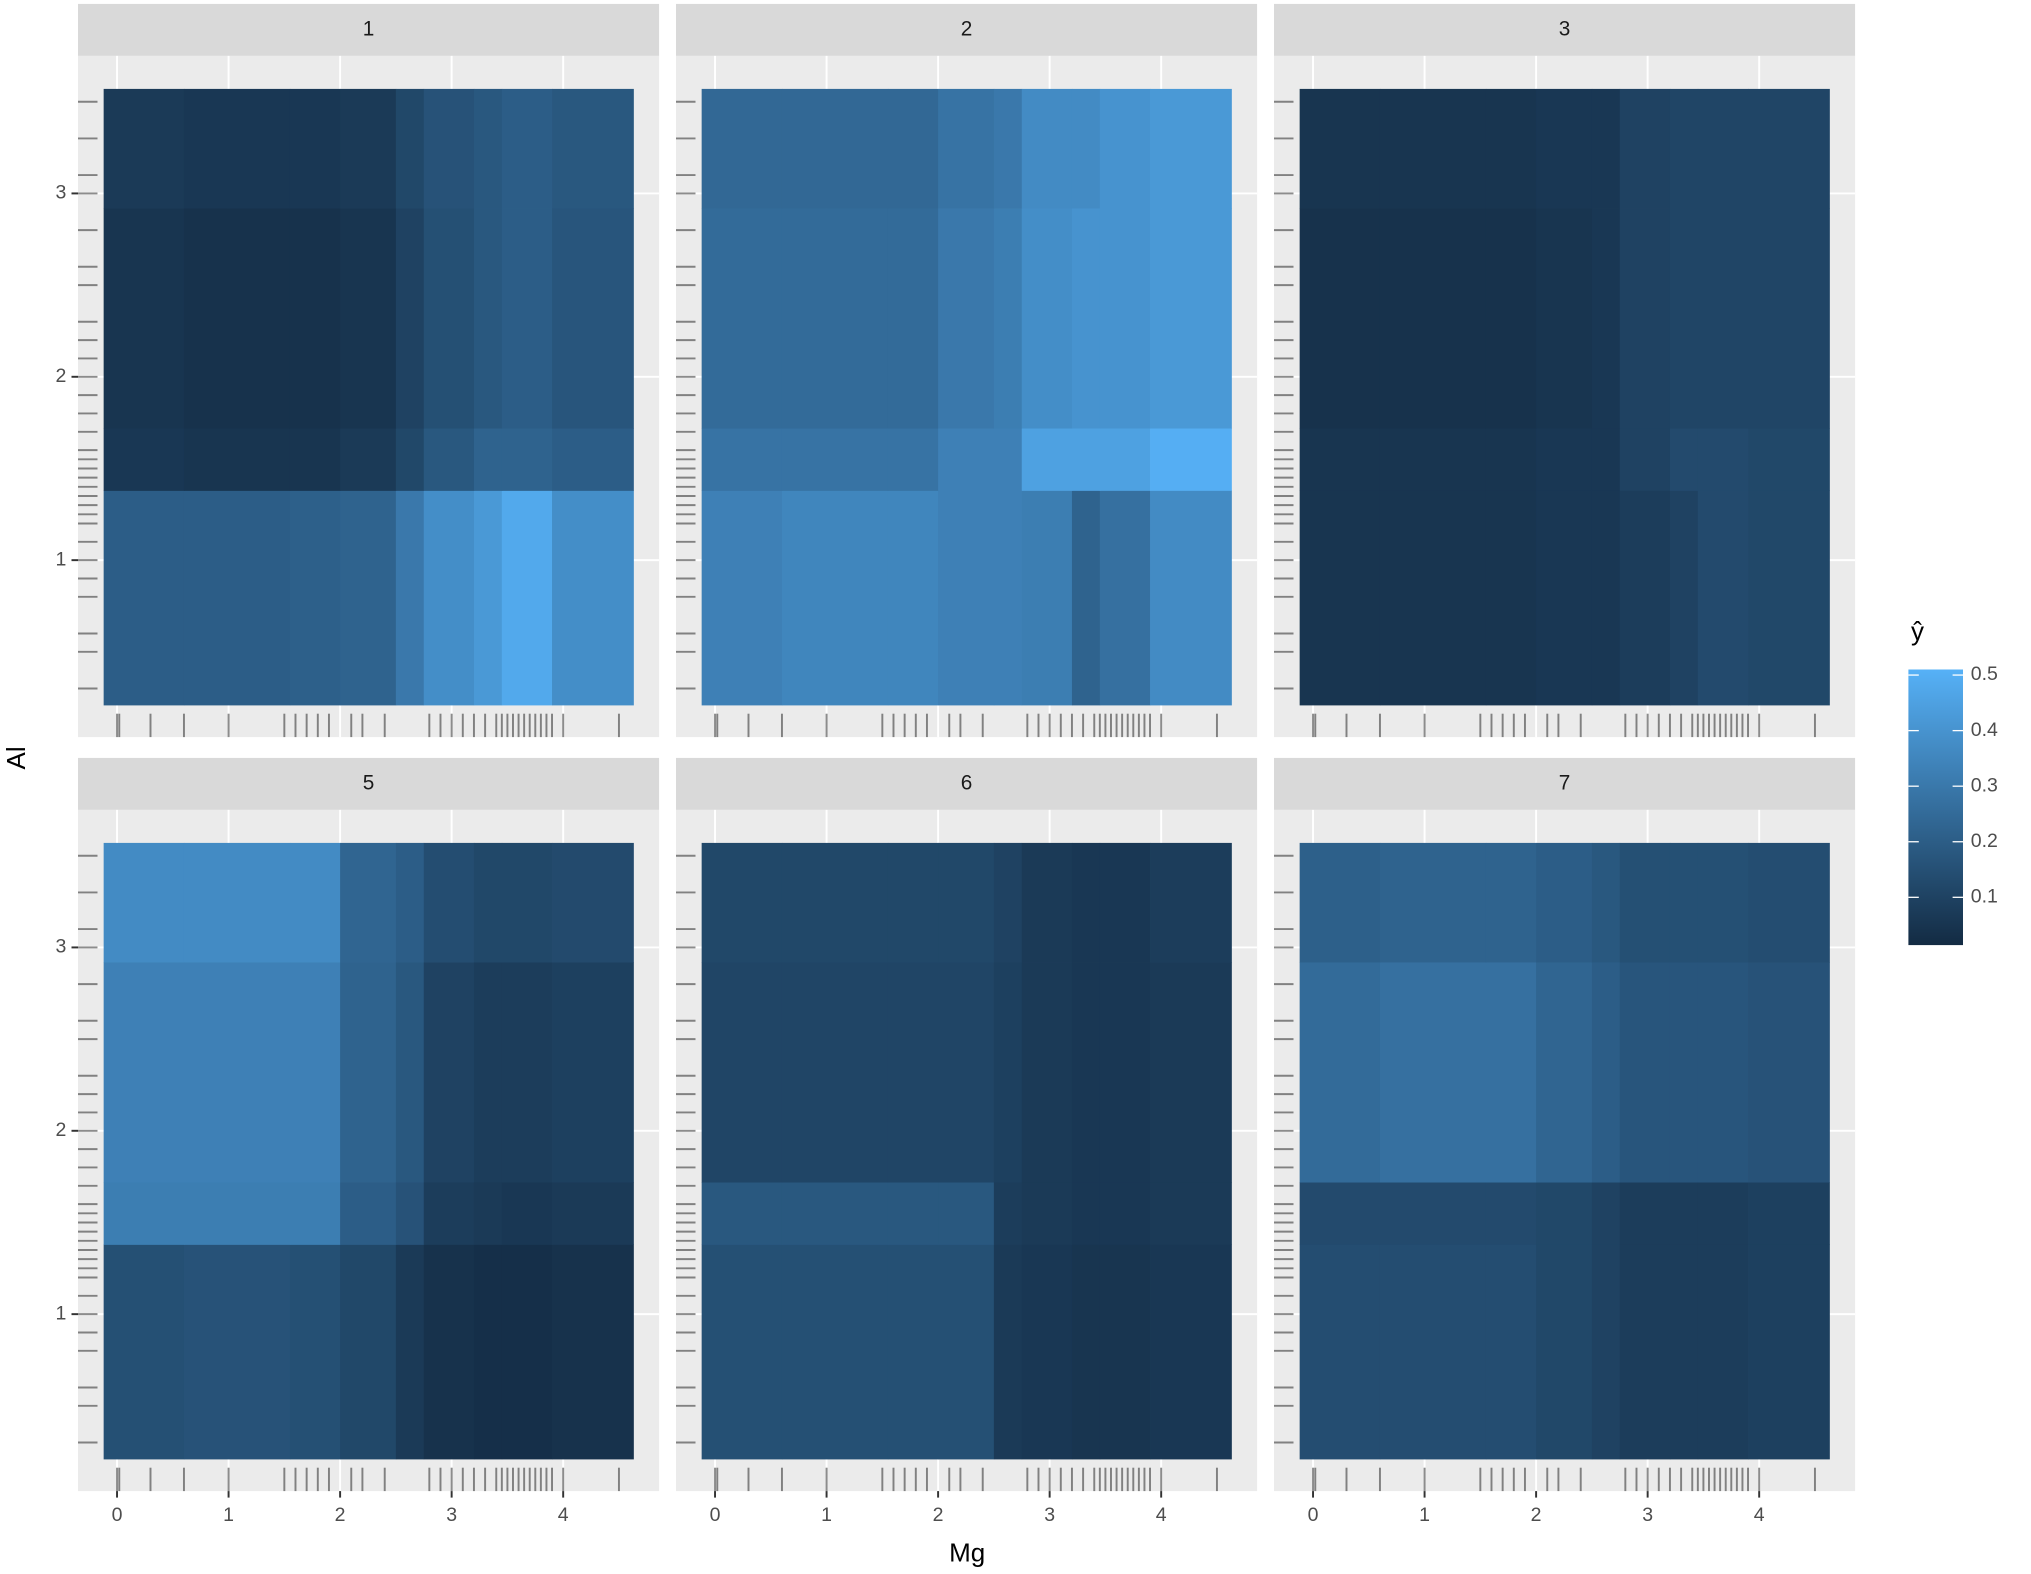 The image size is (2031, 1574). I want to click on x-tick-label: 3, so click(1647, 1515).